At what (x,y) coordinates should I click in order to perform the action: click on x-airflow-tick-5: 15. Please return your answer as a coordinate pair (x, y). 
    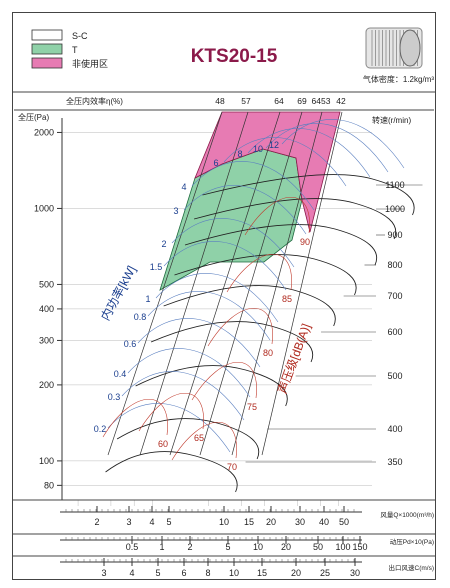
    Looking at the image, I should click on (249, 522).